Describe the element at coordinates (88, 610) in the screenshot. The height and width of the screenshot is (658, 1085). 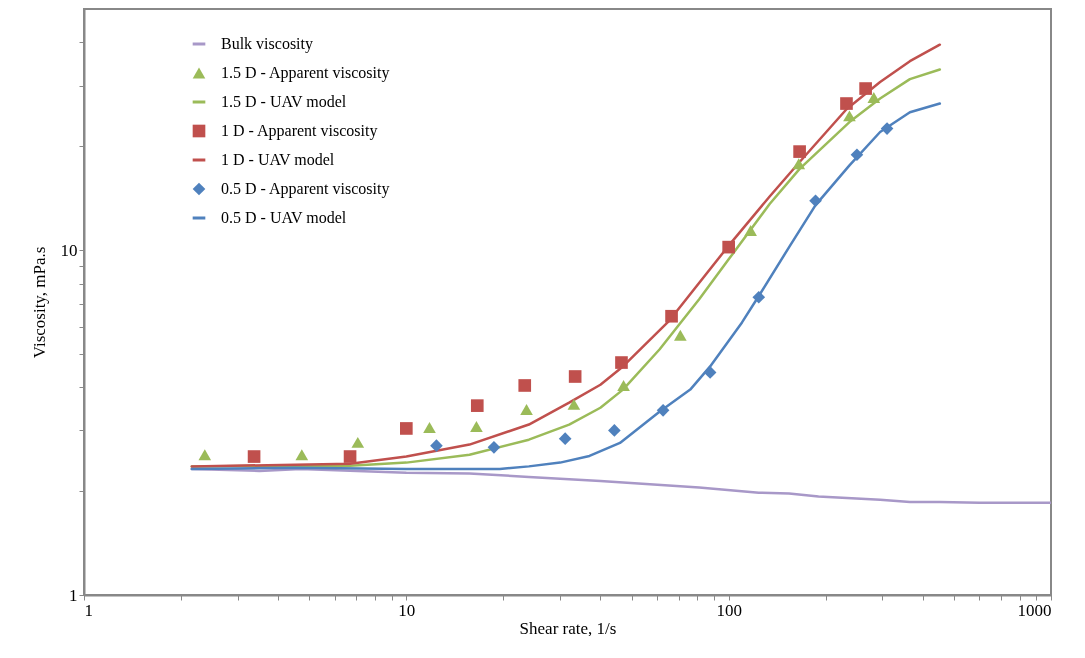
I see `x-tick-label: 1` at that location.